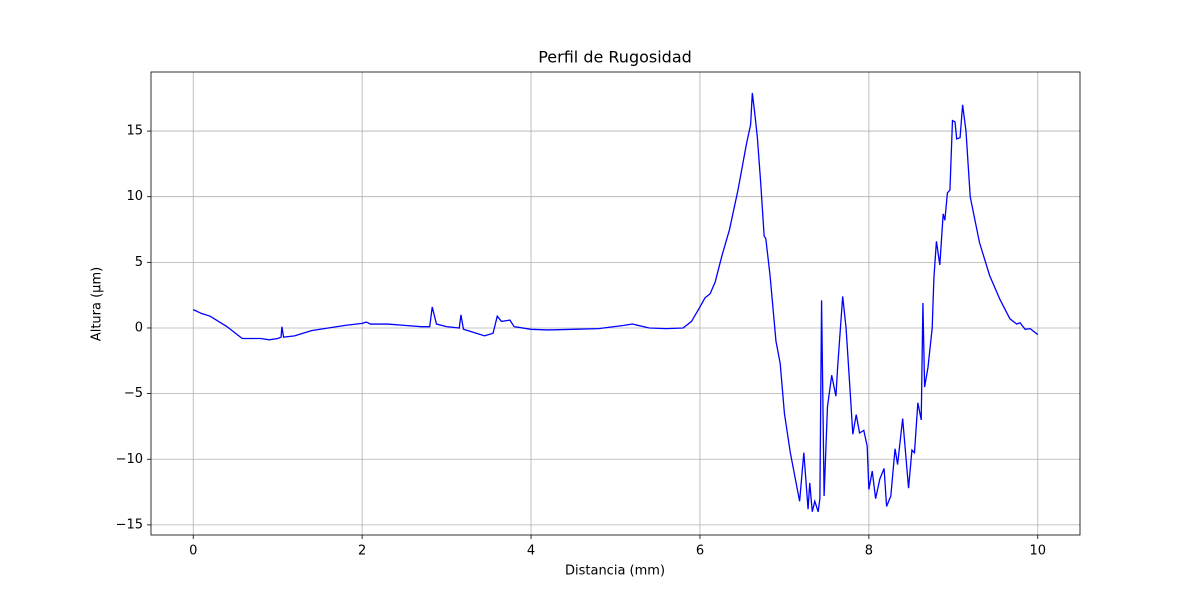  Describe the element at coordinates (615, 57) in the screenshot. I see `chart-title: Perfil de Rugosidad` at that location.